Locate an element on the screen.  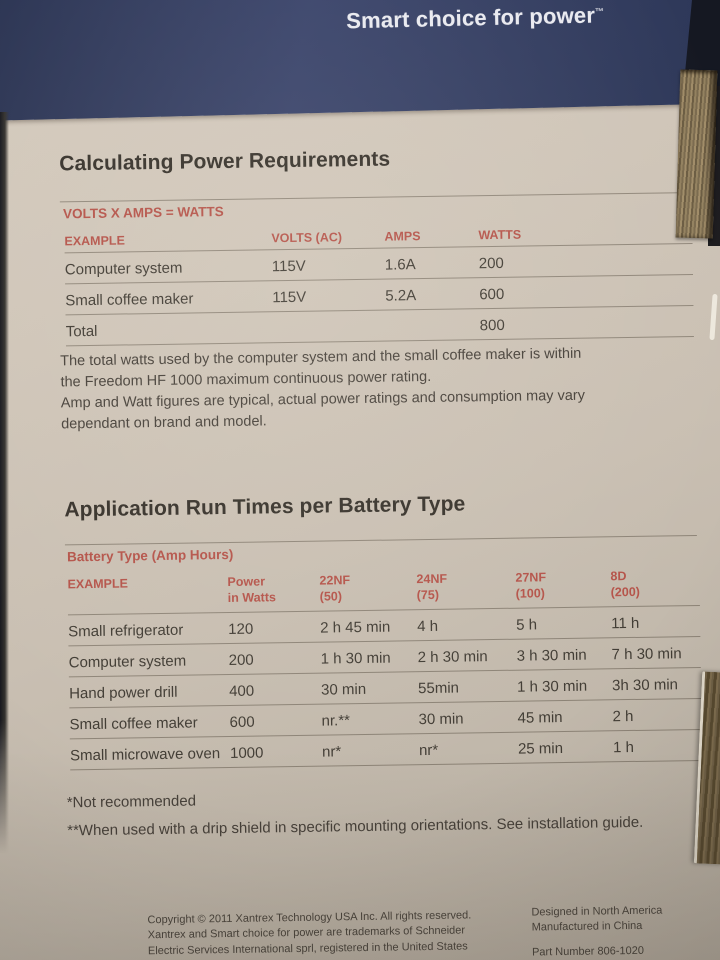
table-cell: Total is located at coordinates (81, 331).